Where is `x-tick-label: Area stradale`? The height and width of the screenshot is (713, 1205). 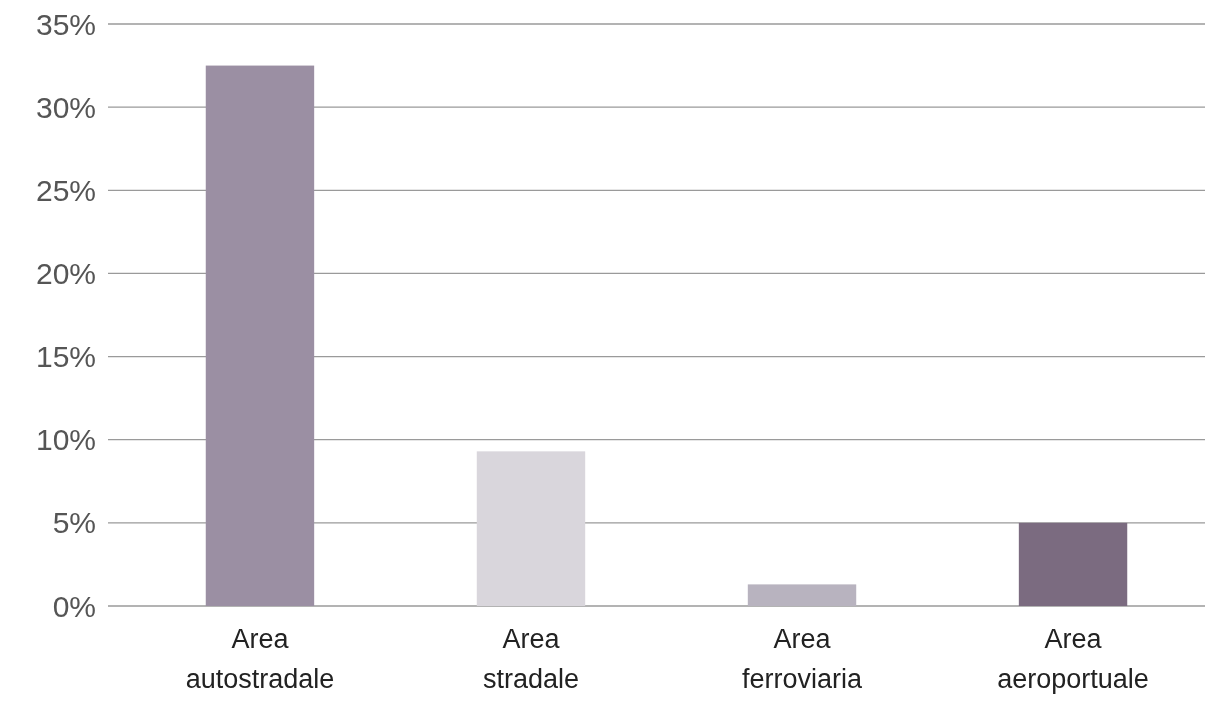 x-tick-label: Area stradale is located at coordinates (531, 659).